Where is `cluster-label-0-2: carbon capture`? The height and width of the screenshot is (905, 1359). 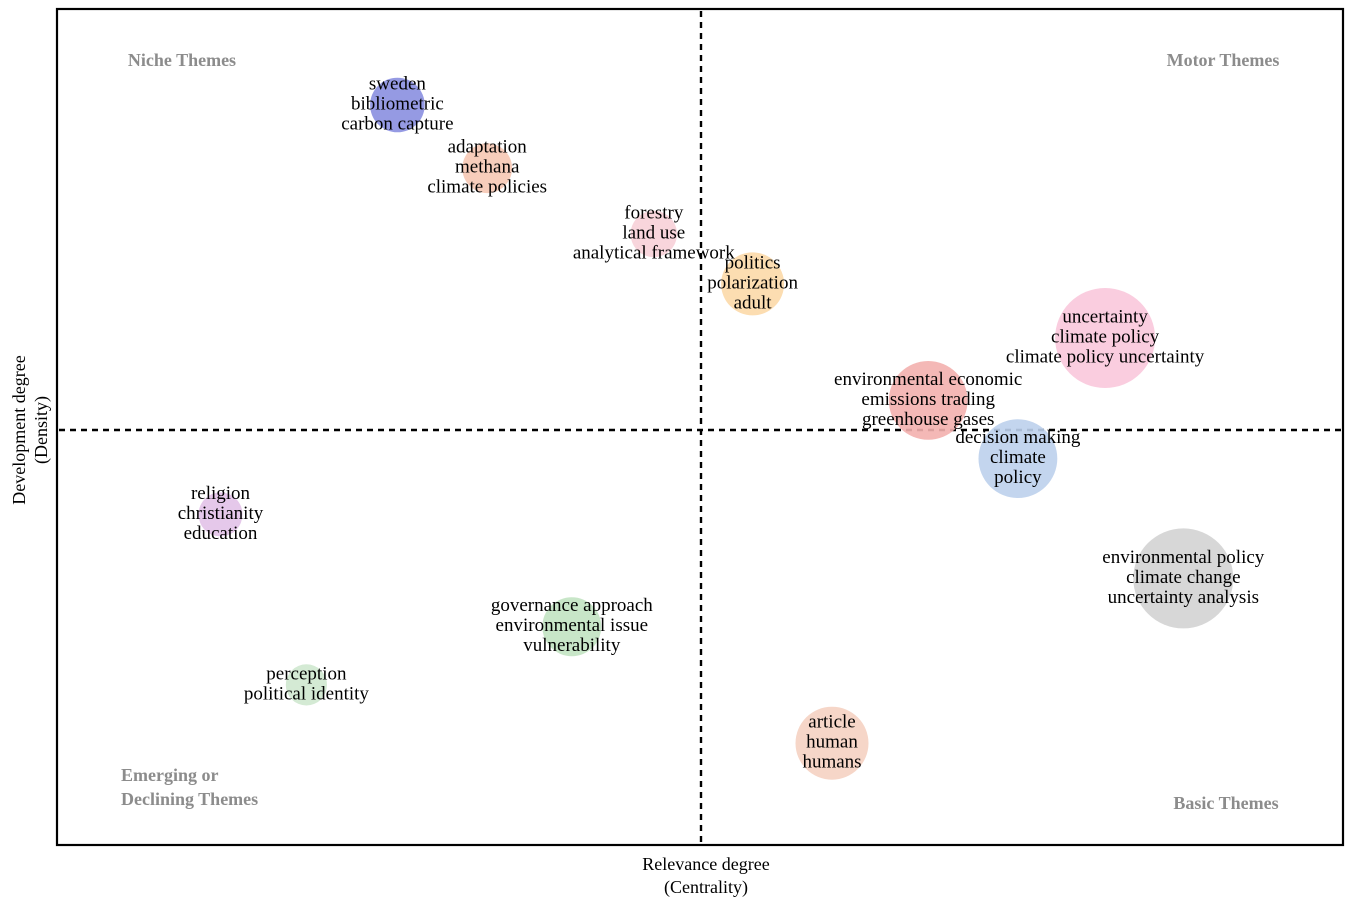 cluster-label-0-2: carbon capture is located at coordinates (397, 123).